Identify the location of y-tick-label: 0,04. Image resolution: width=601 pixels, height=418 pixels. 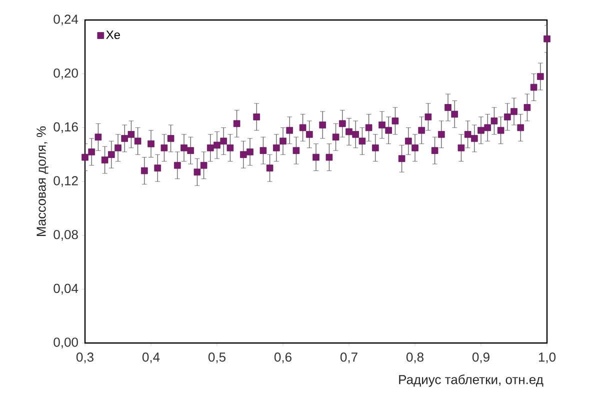
(66, 289).